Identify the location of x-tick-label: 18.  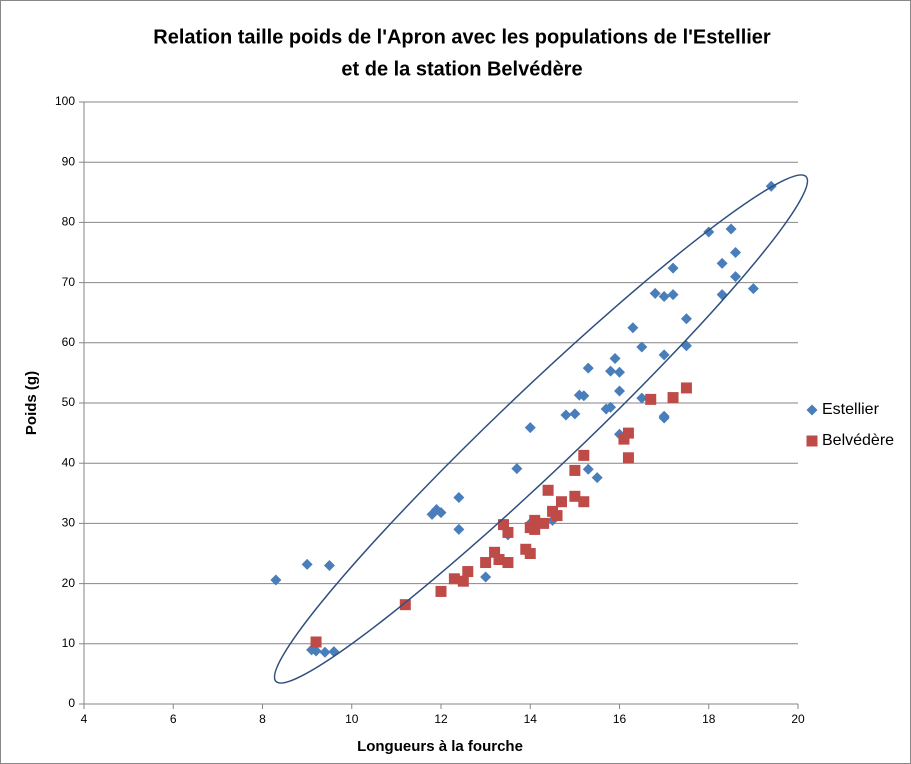
(709, 719).